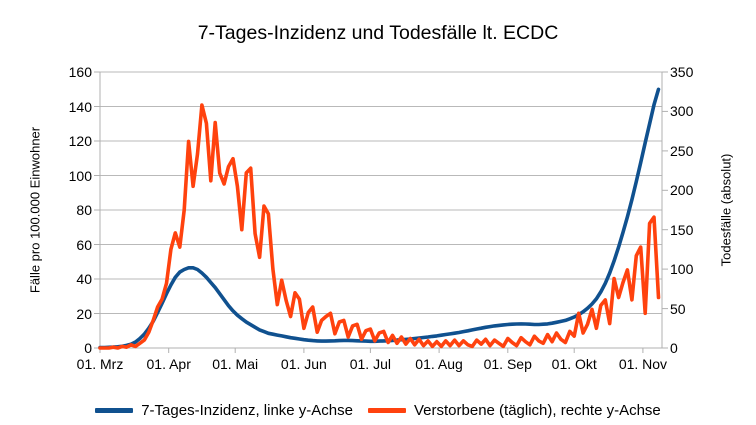  What do you see at coordinates (80, 72) in the screenshot?
I see `left-axis-tick-label: 160` at bounding box center [80, 72].